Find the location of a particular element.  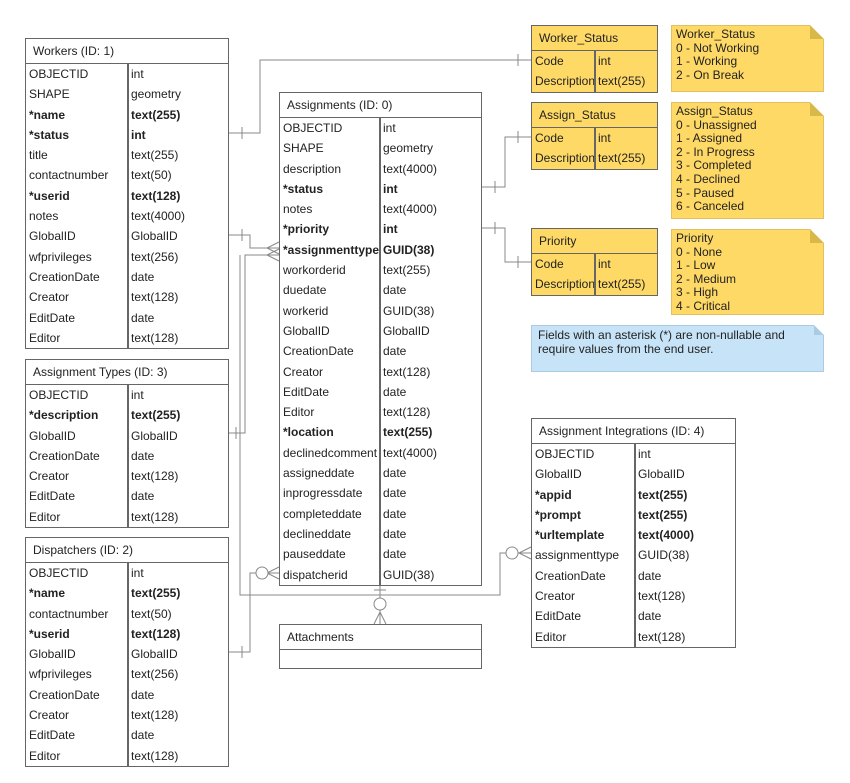

field-name: *appid is located at coordinates (583, 494).